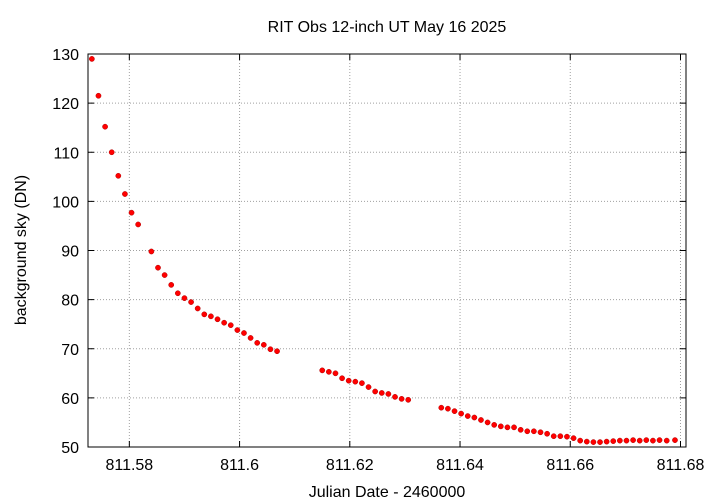  I want to click on y-axis-title: background sky (DN), so click(21, 250).